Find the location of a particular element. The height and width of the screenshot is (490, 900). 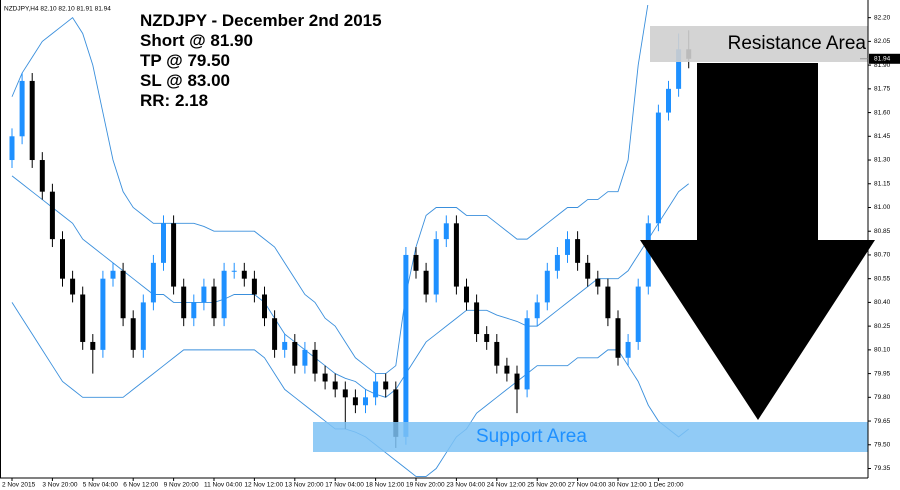

x-tick-label: 23 Nov 04:00 is located at coordinates (465, 485).